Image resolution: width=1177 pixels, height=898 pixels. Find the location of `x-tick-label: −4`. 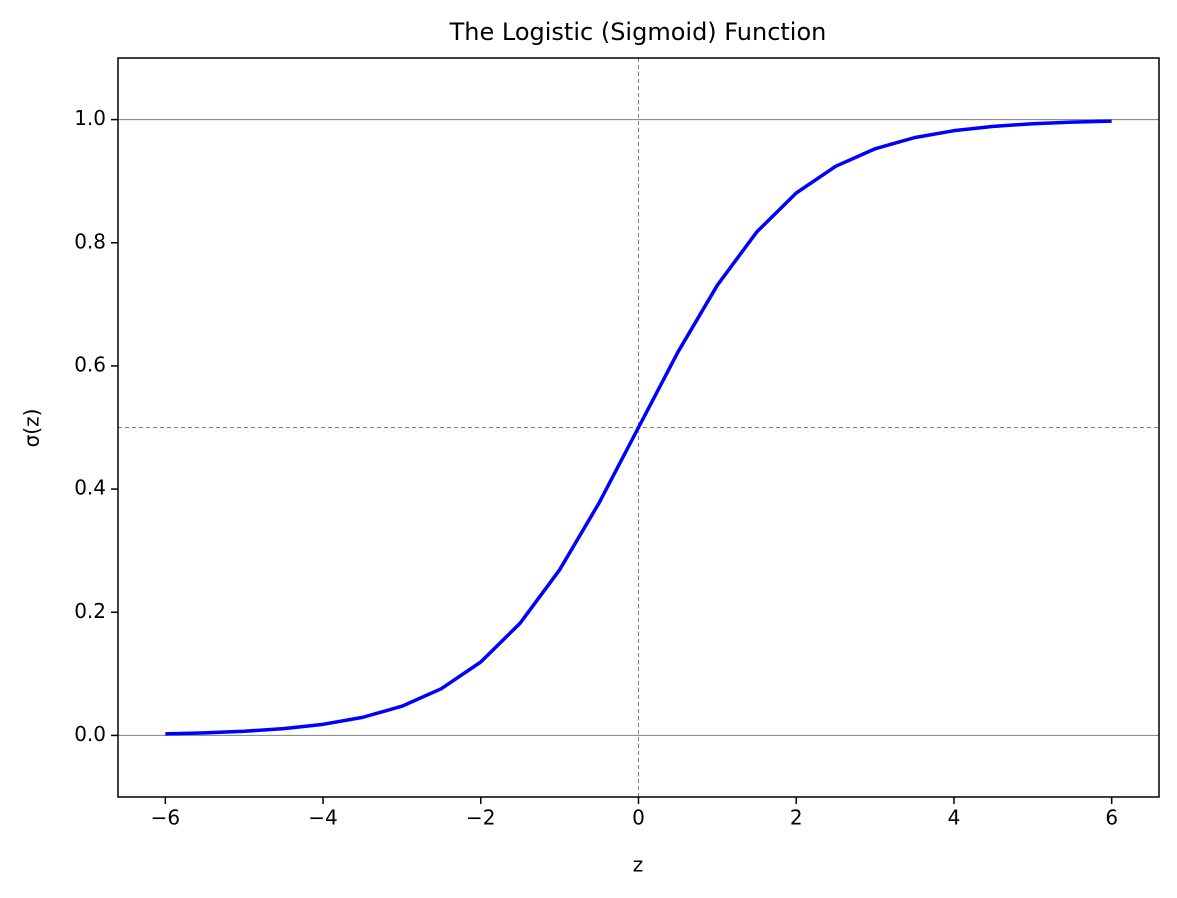

x-tick-label: −4 is located at coordinates (322, 818).